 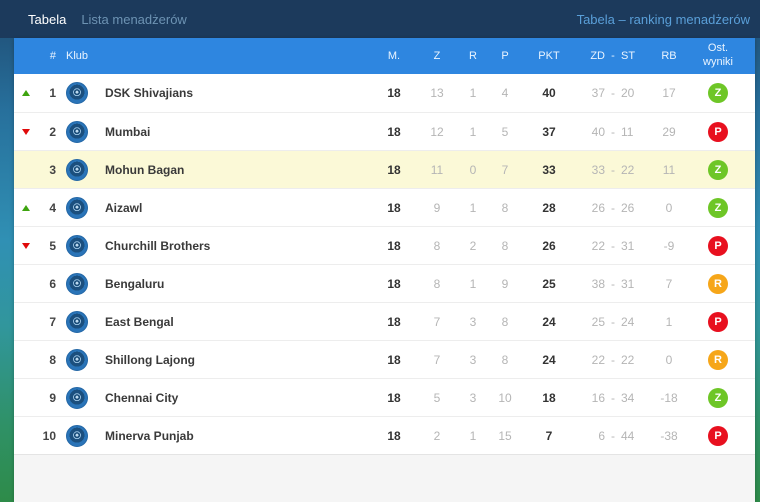 I want to click on col-matches-label: M., so click(x=394, y=56).